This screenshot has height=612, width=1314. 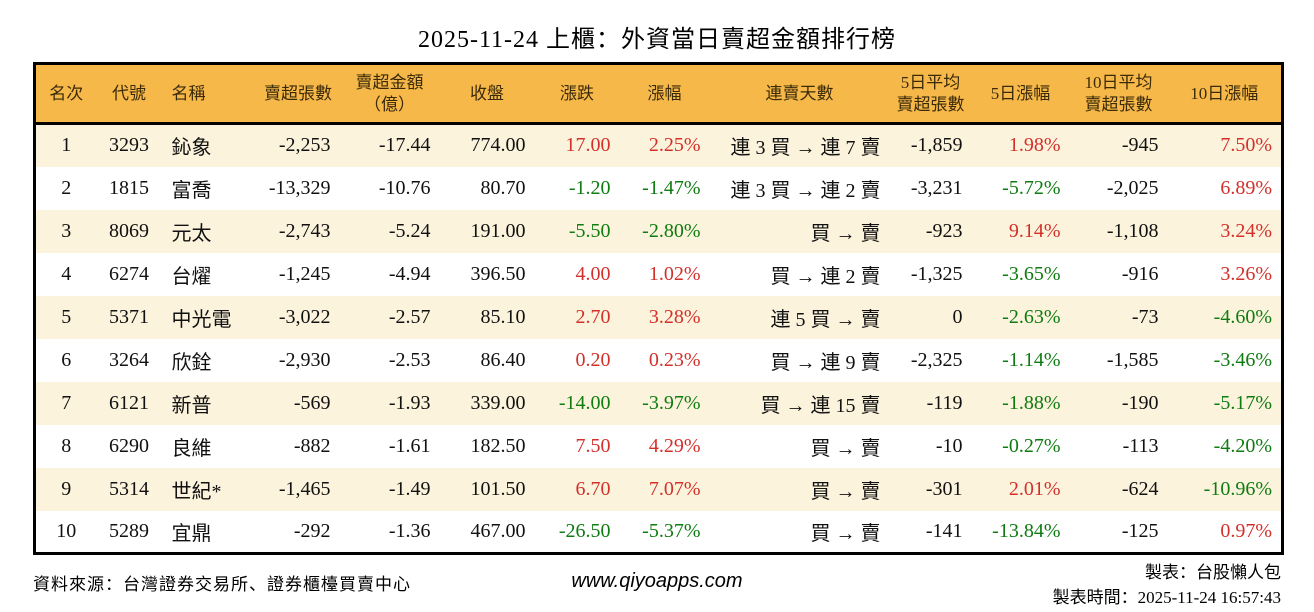 I want to click on cell-pct10: 0.97%, so click(x=1246, y=530).